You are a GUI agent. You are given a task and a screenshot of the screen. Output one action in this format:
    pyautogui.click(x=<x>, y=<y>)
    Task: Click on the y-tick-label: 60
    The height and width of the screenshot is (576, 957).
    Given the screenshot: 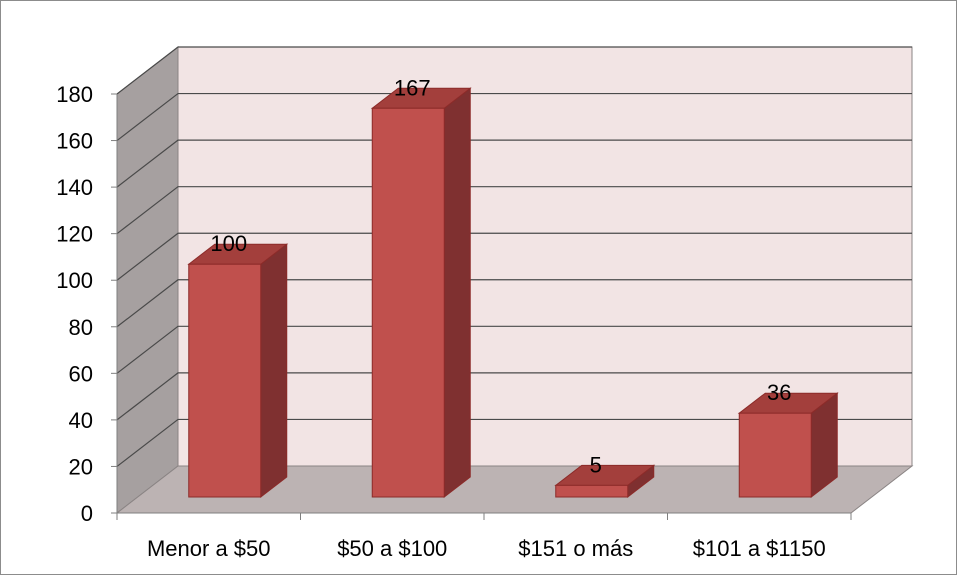 What is the action you would take?
    pyautogui.click(x=81, y=373)
    